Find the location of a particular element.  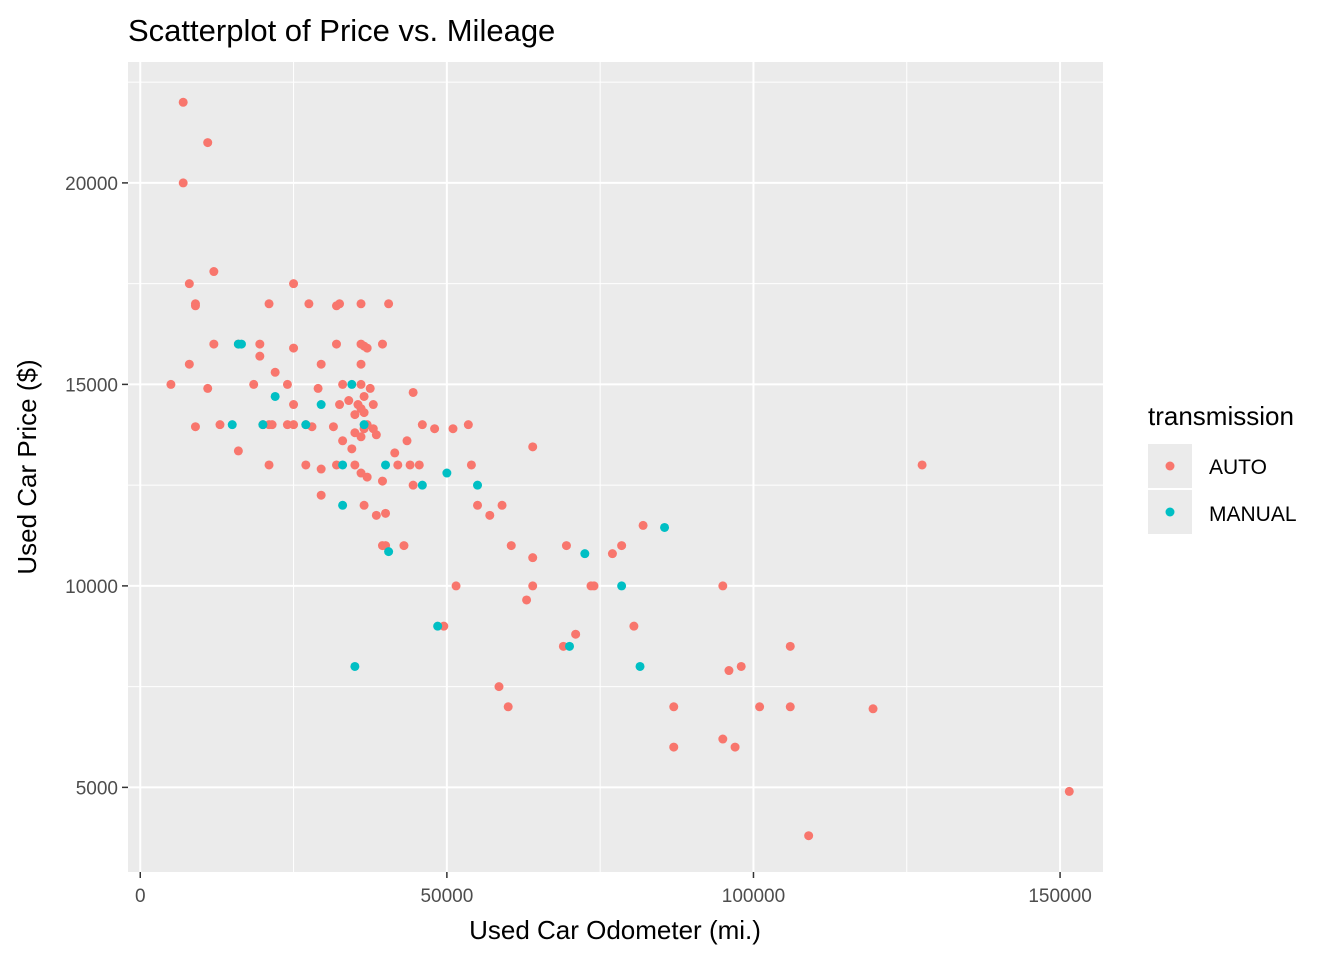

legend-key-auto is located at coordinates (1170, 466).